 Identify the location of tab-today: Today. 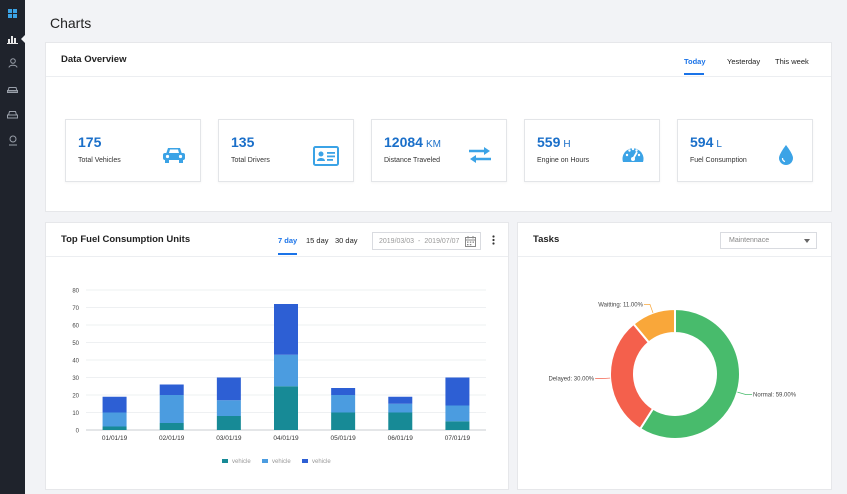
(695, 61).